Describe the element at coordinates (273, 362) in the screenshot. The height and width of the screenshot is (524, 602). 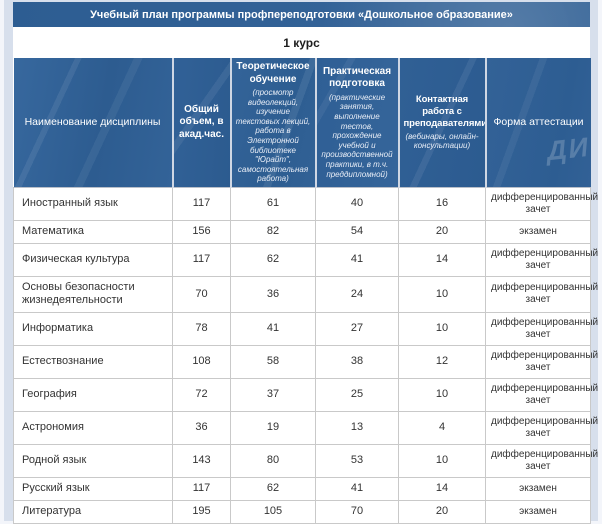
I see `theory-hours-cell: 58` at that location.